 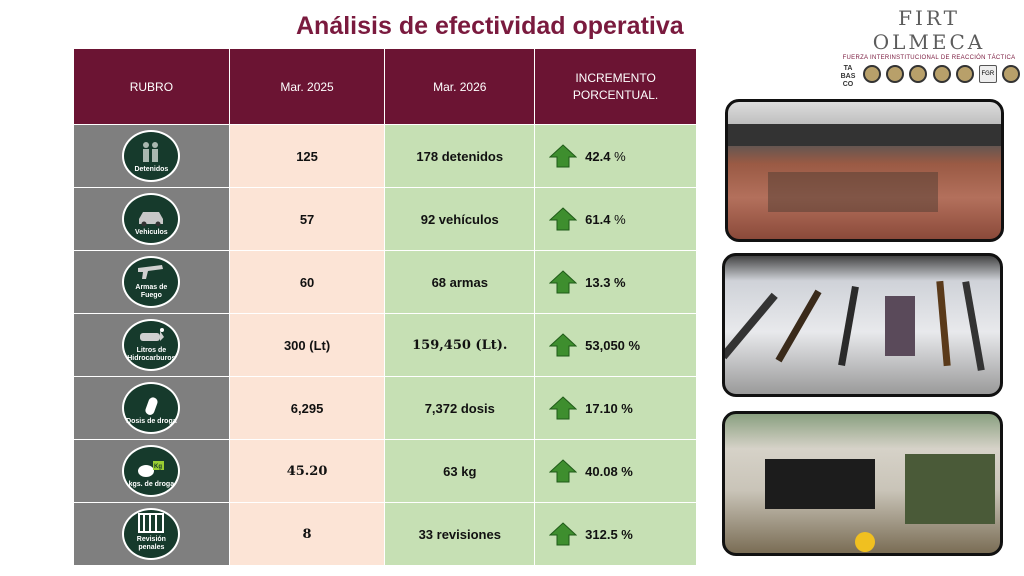 I want to click on institution-logos: TA BAS CO FGR, so click(x=929, y=76).